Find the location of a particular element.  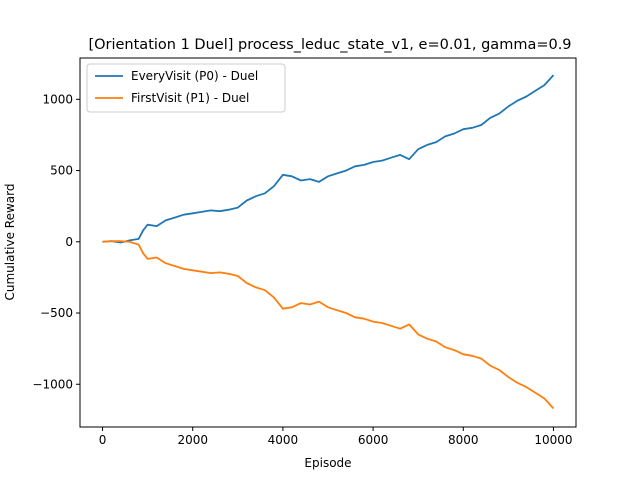

y-tick-label: 500 is located at coordinates (61, 171).